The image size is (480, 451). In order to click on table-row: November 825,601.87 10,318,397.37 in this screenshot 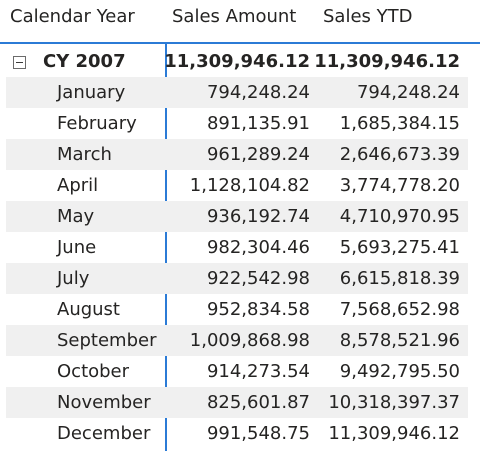, I will do `click(237, 402)`.